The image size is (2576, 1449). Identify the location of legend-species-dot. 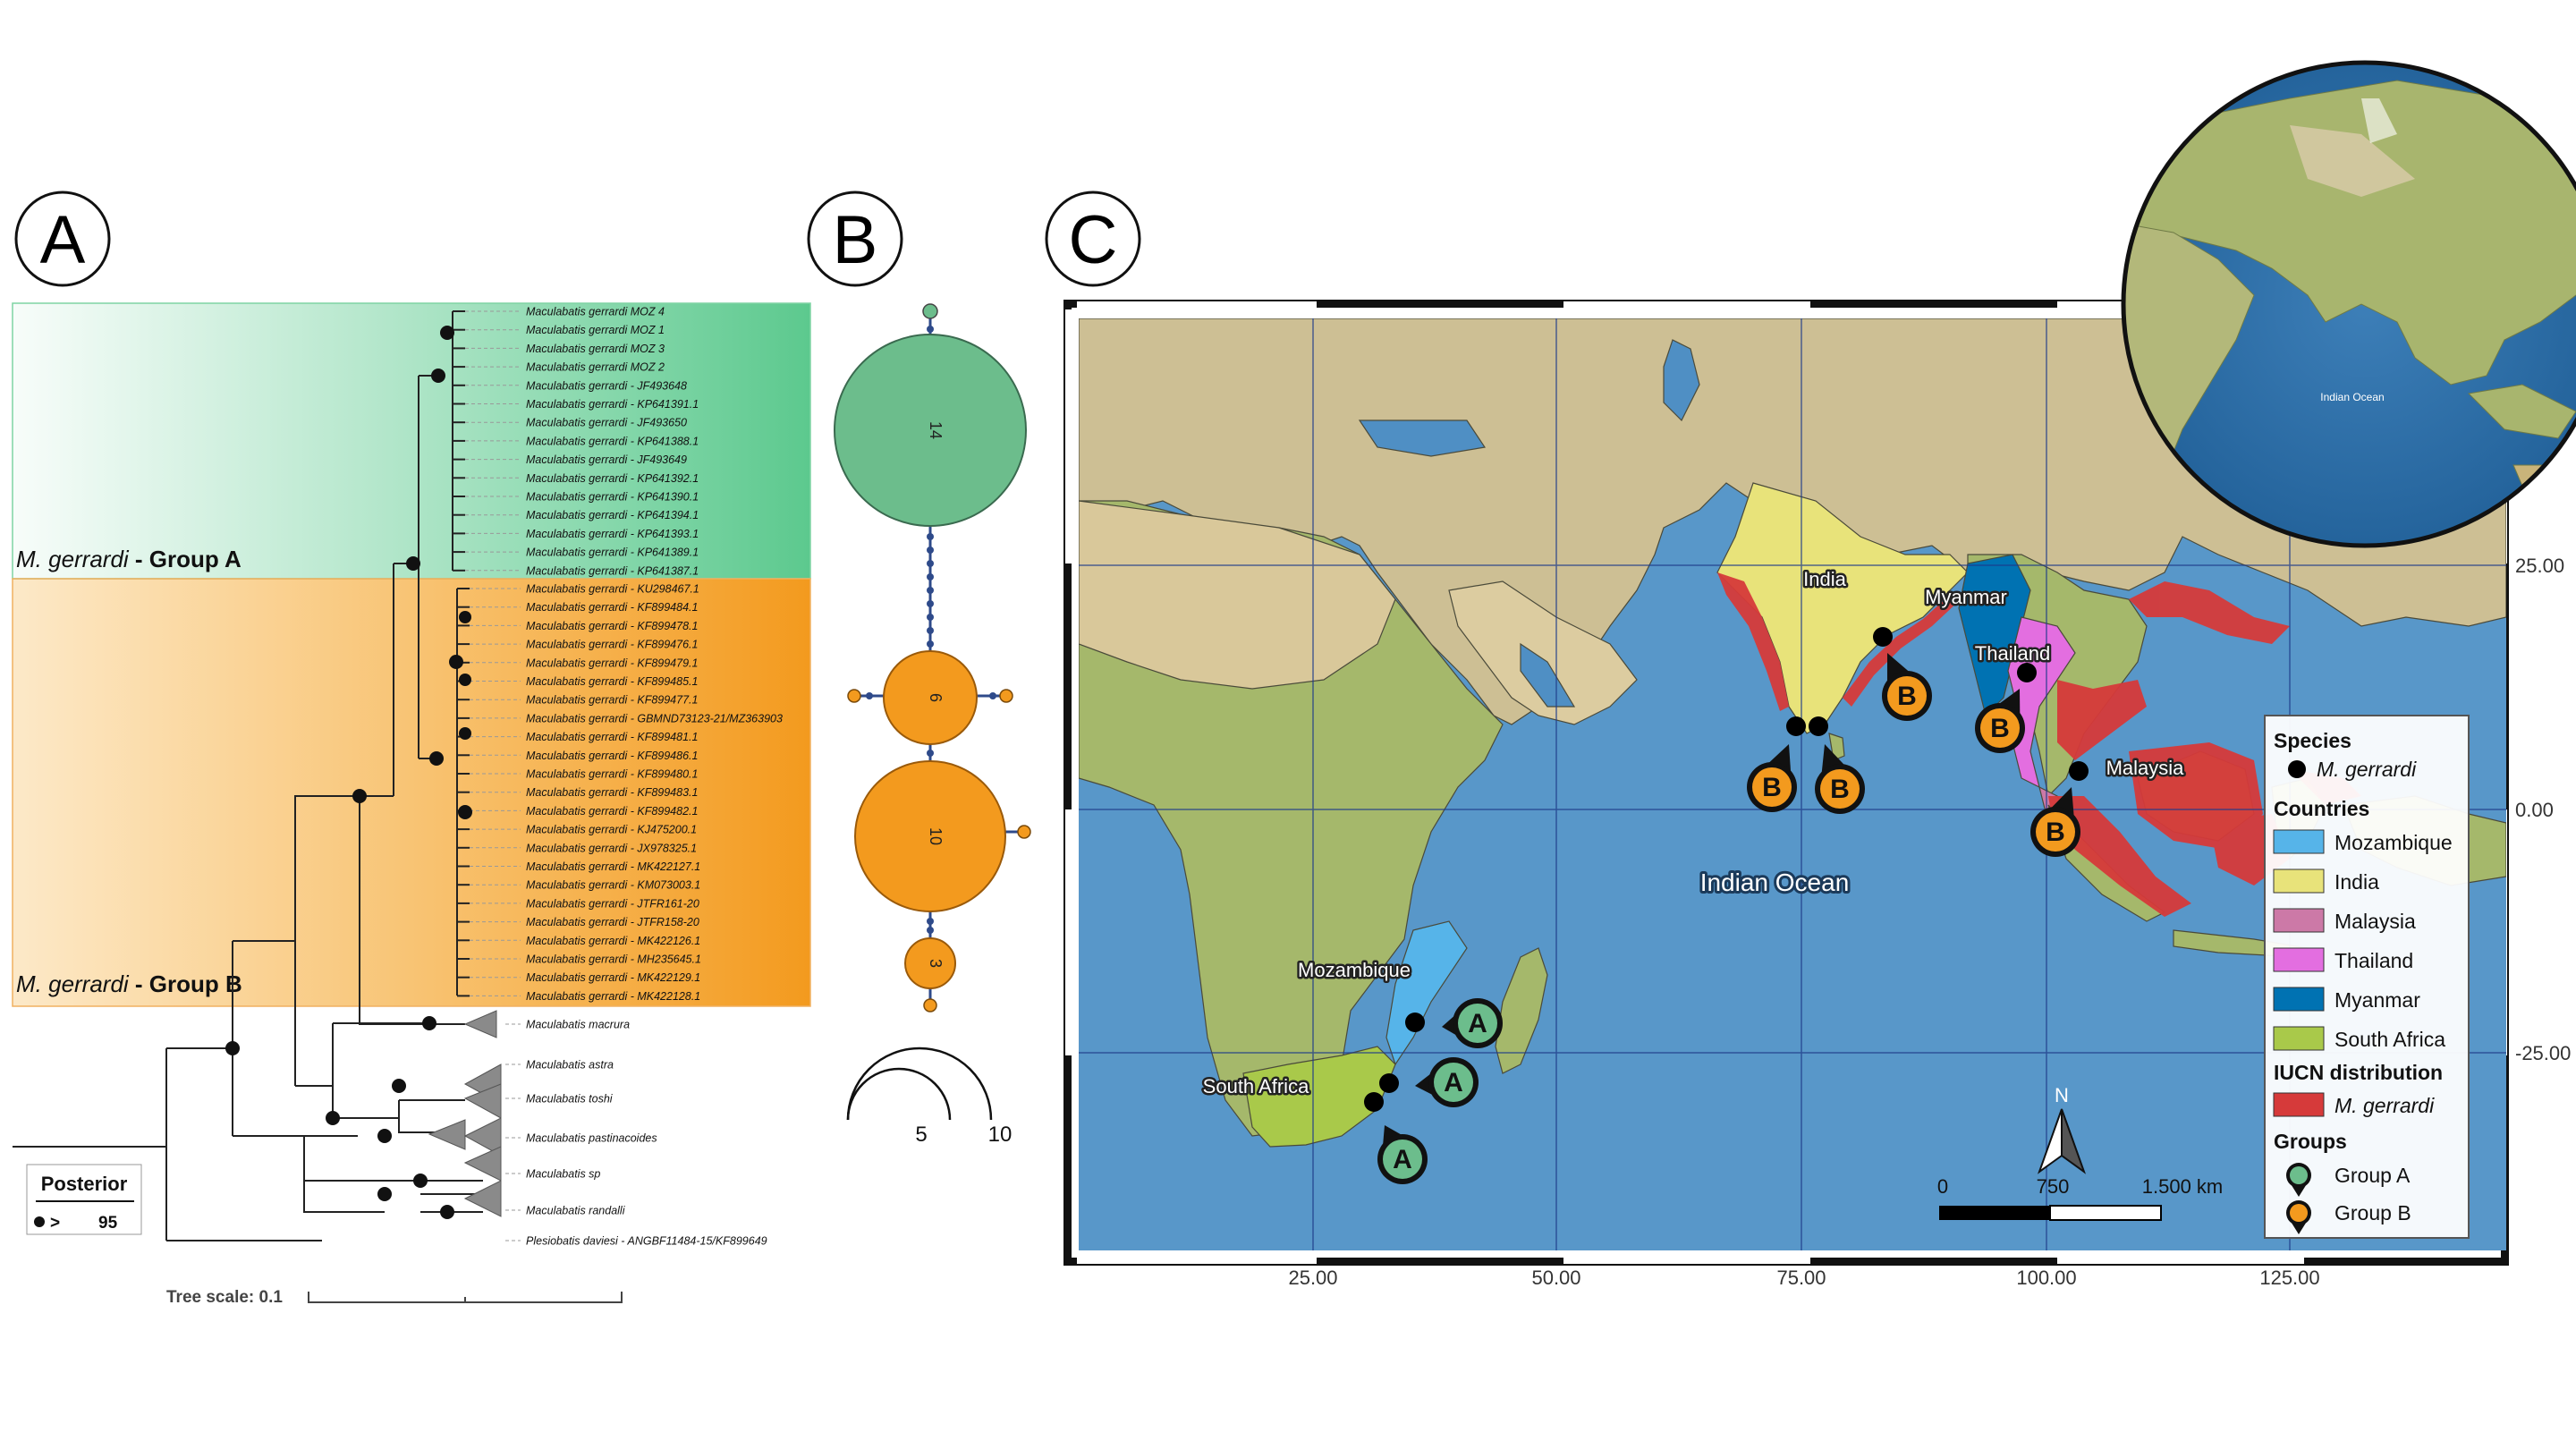
(2297, 769).